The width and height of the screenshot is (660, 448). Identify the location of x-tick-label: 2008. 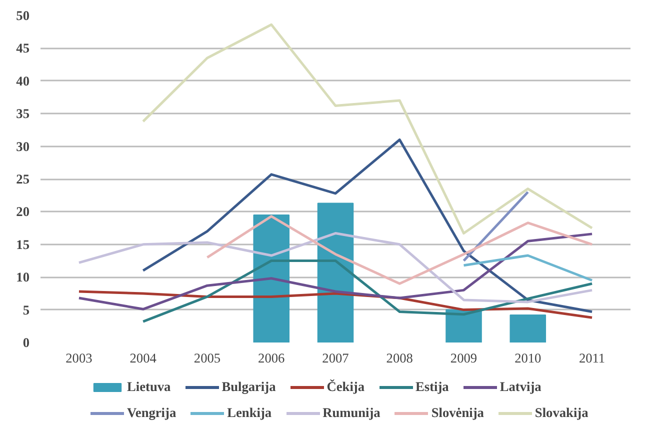
(400, 358).